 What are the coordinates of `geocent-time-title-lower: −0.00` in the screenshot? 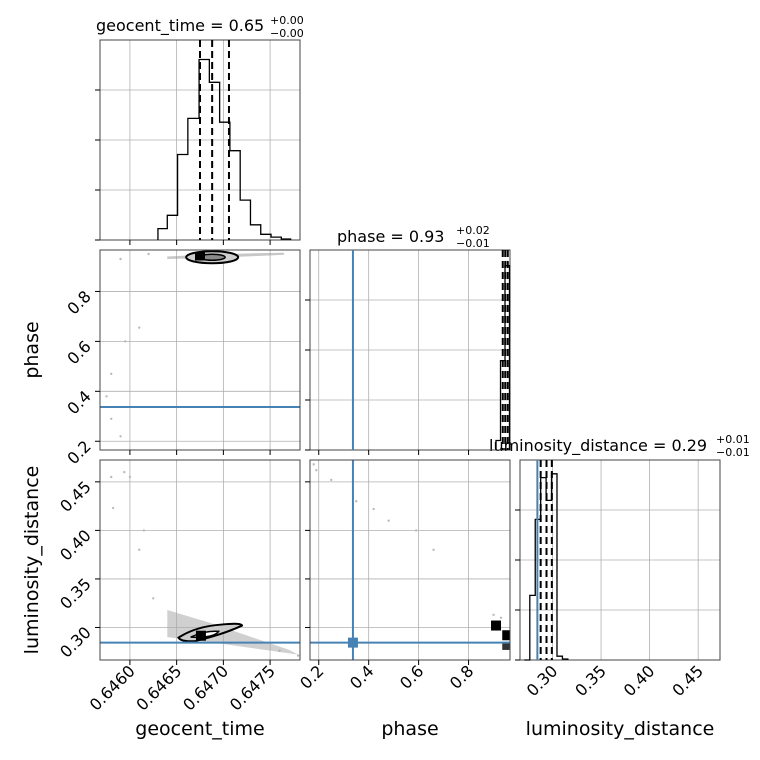 It's located at (287, 33).